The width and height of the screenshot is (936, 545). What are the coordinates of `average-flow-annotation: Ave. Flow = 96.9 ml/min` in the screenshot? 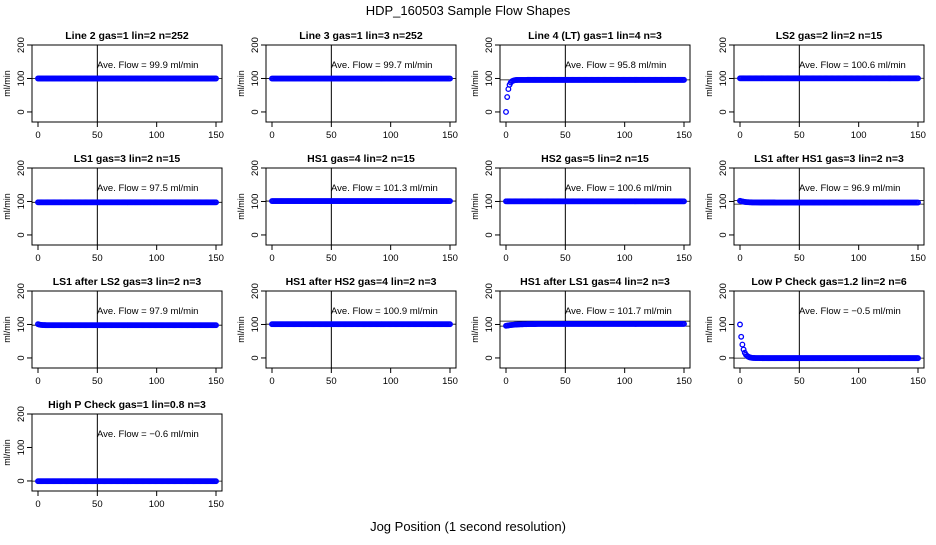 It's located at (849, 188).